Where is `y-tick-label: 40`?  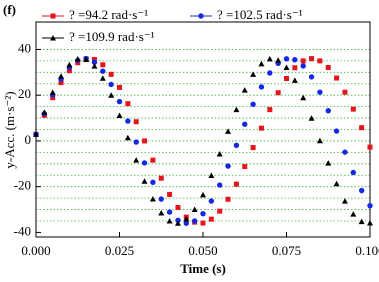 y-tick-label: 40 is located at coordinates (24, 47).